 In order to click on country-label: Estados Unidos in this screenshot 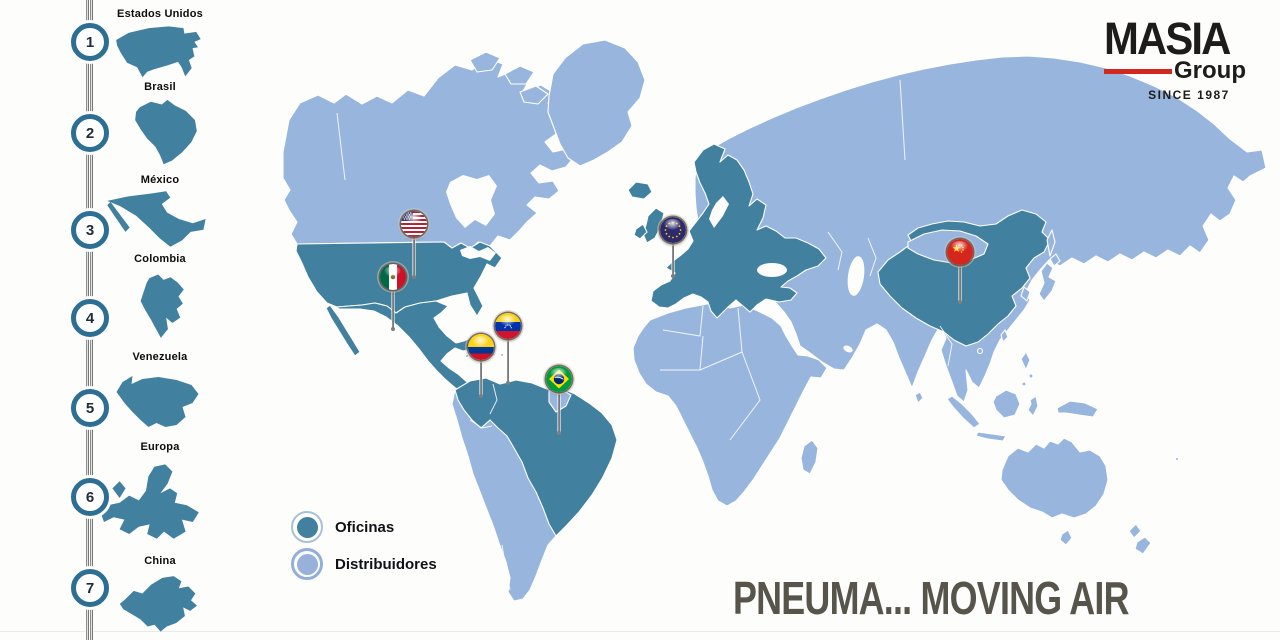, I will do `click(160, 14)`.